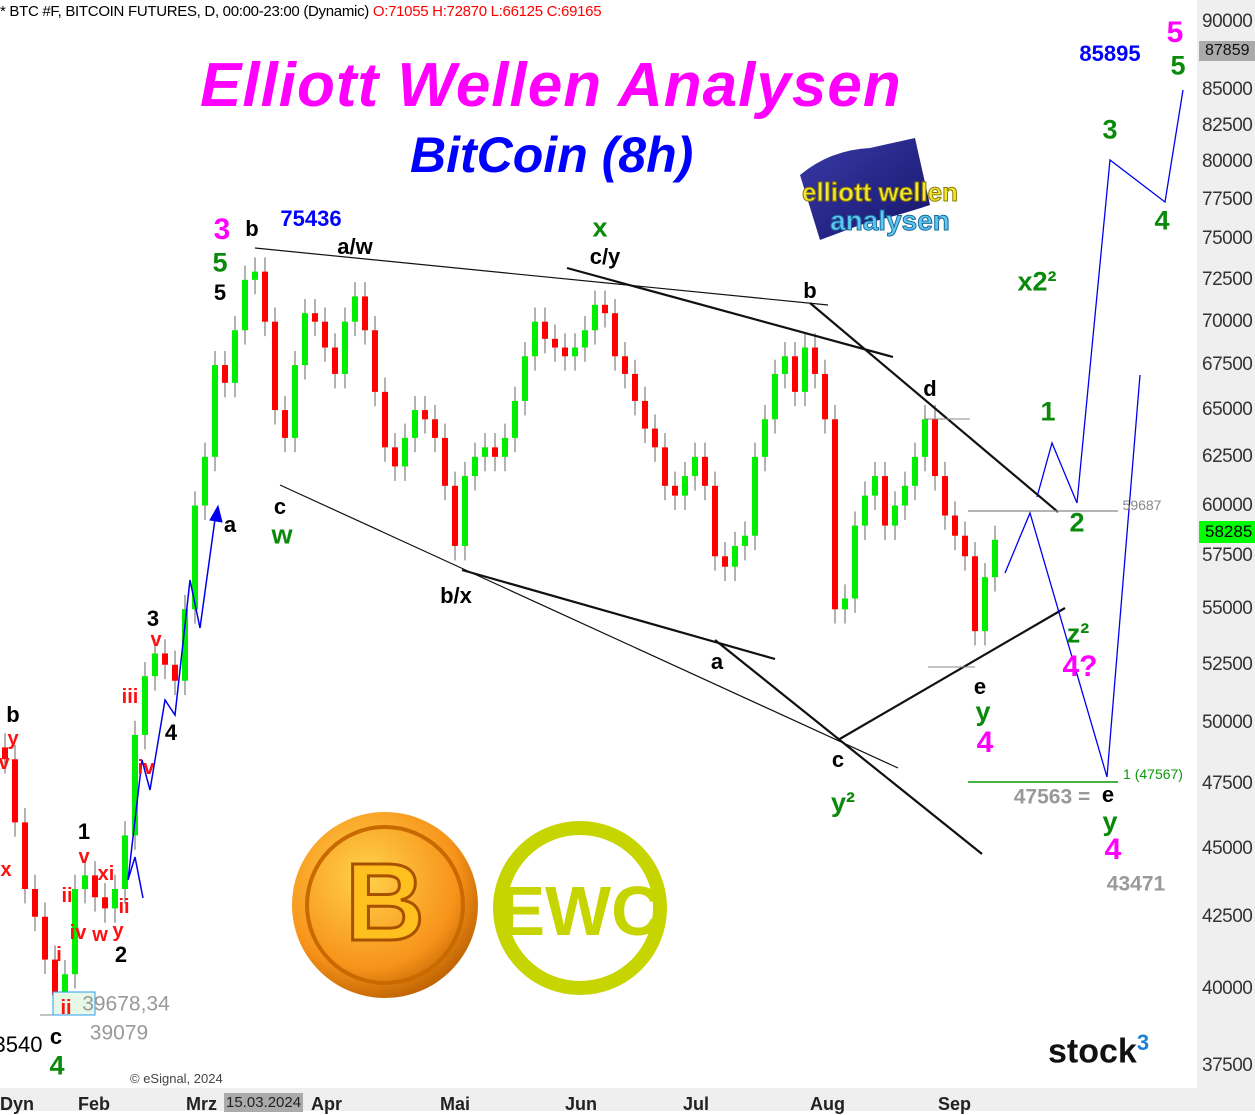 The width and height of the screenshot is (1255, 1115). What do you see at coordinates (176, 1078) in the screenshot?
I see `copyright: © eSignal, 2024` at bounding box center [176, 1078].